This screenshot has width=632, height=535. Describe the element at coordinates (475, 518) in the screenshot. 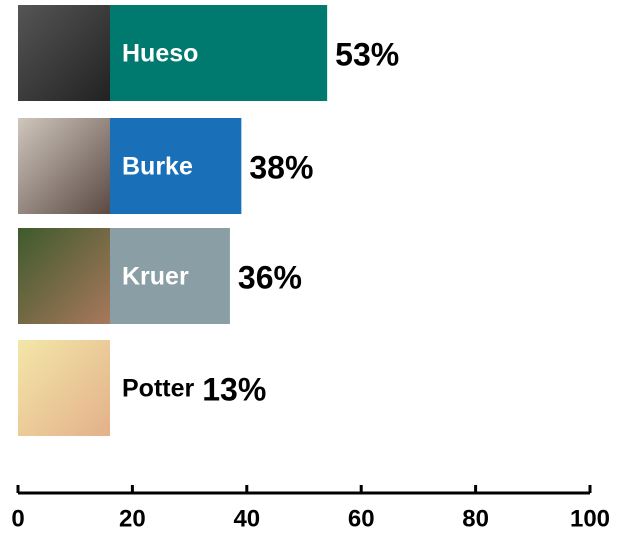

I see `x-tick-label: 80` at that location.